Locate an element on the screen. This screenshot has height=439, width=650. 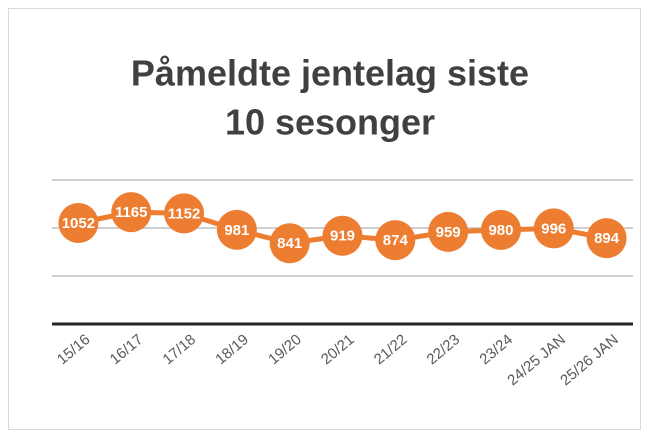
chart-title: Påmeldte jentelag siste is located at coordinates (330, 73).